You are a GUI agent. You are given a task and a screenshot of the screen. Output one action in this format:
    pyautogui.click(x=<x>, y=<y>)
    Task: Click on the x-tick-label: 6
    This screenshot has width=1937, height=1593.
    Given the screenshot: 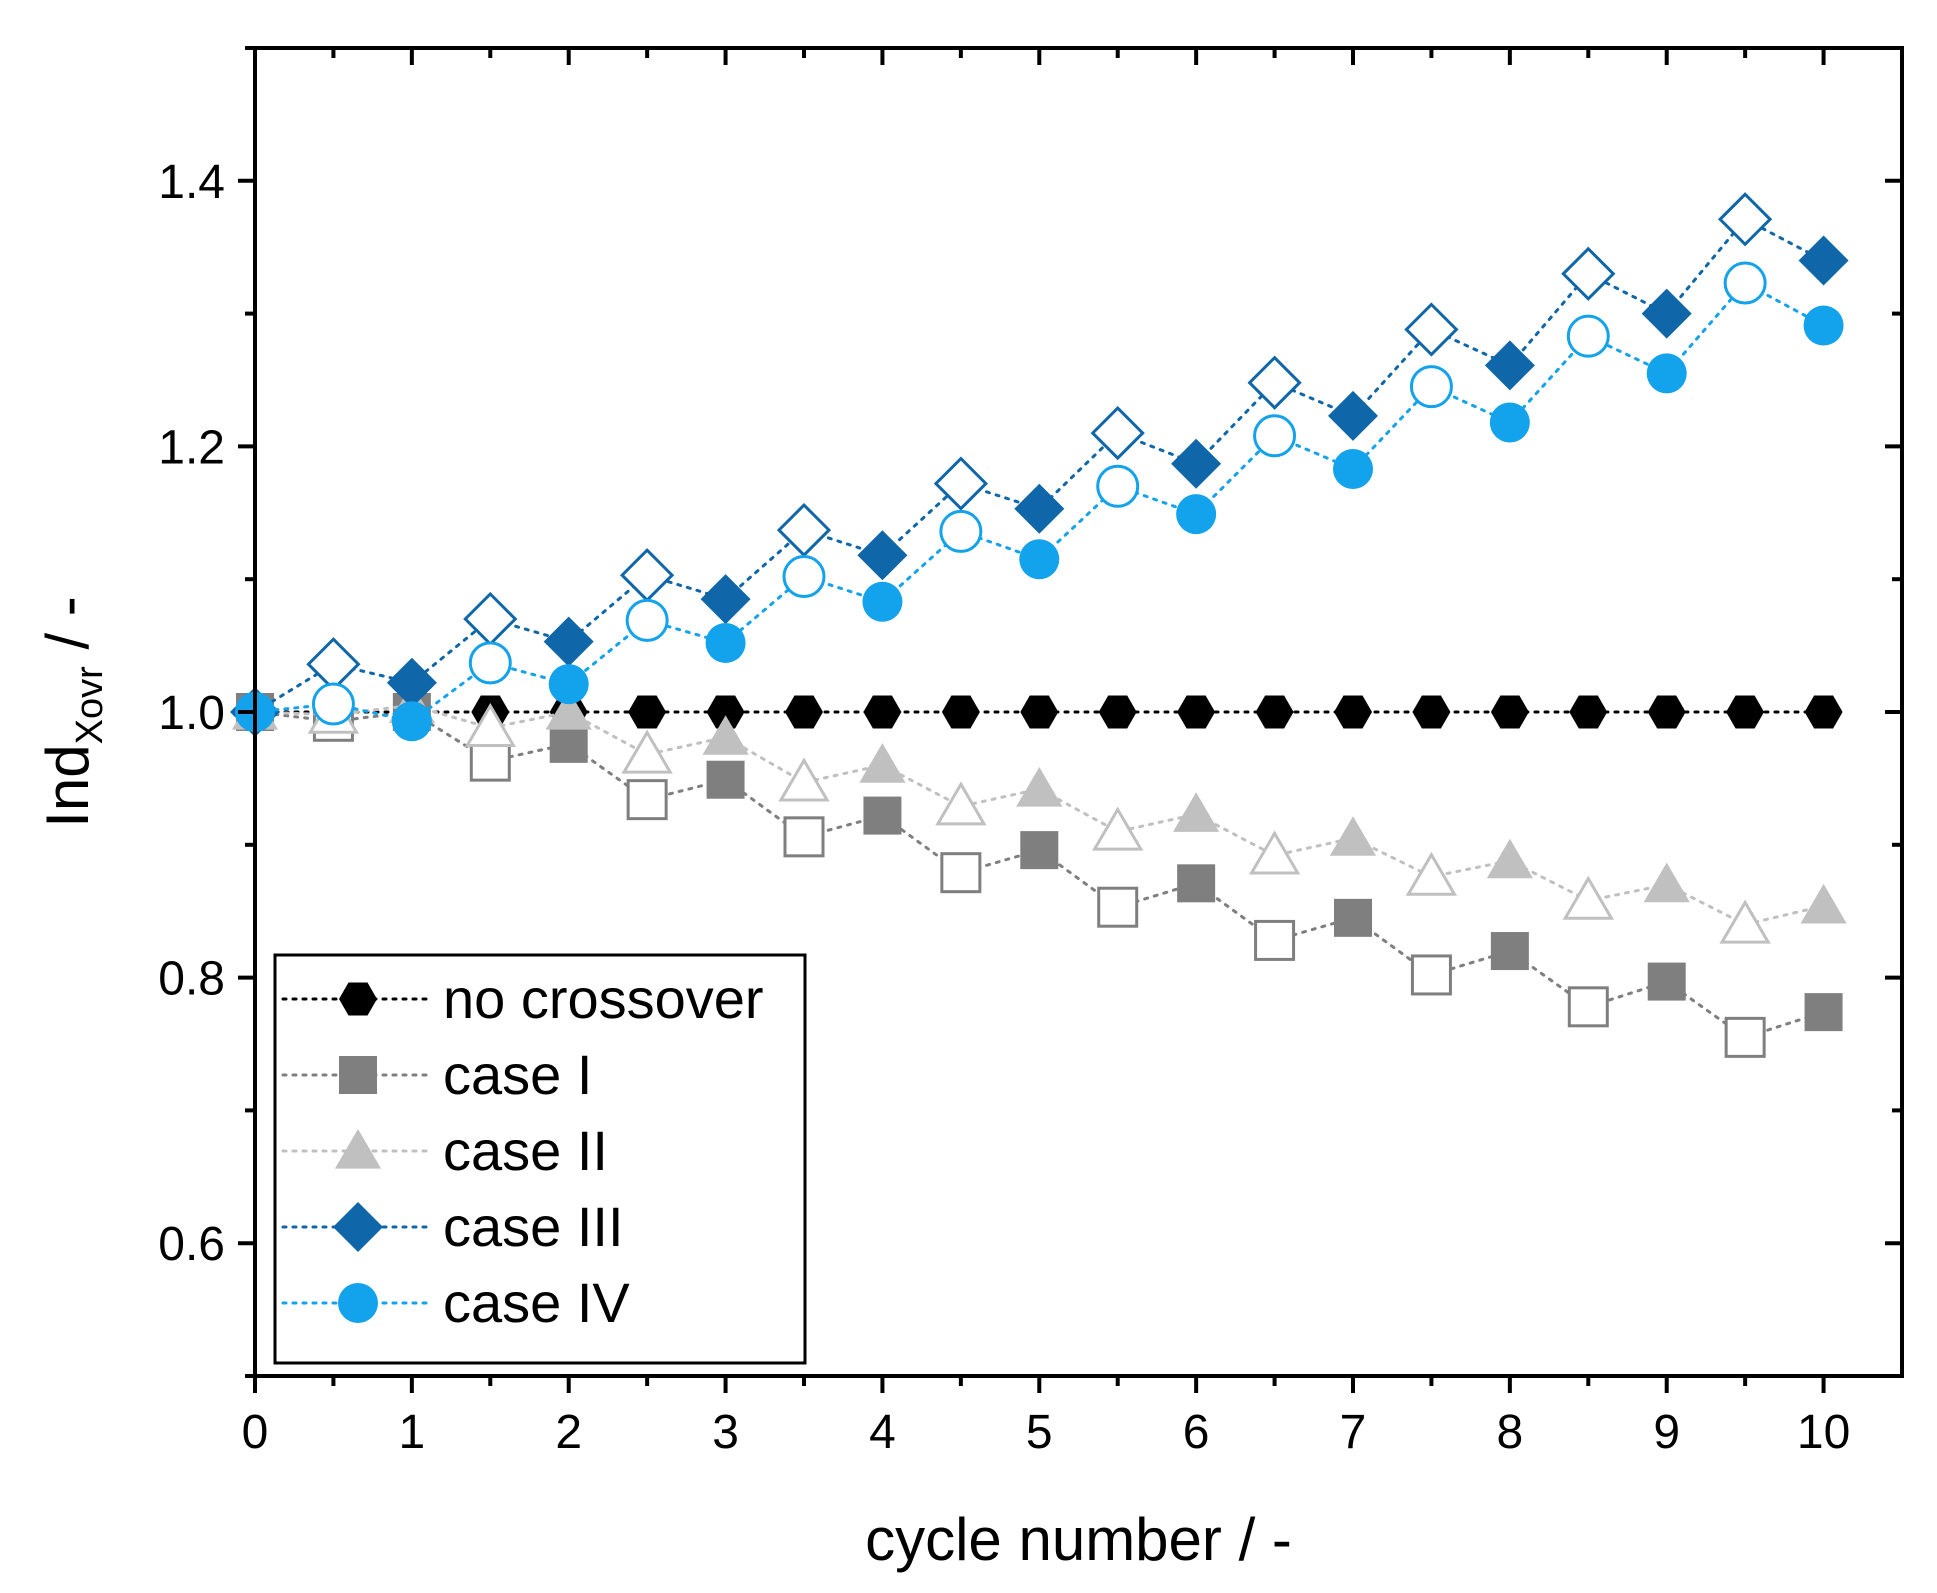 What is the action you would take?
    pyautogui.click(x=1196, y=1432)
    